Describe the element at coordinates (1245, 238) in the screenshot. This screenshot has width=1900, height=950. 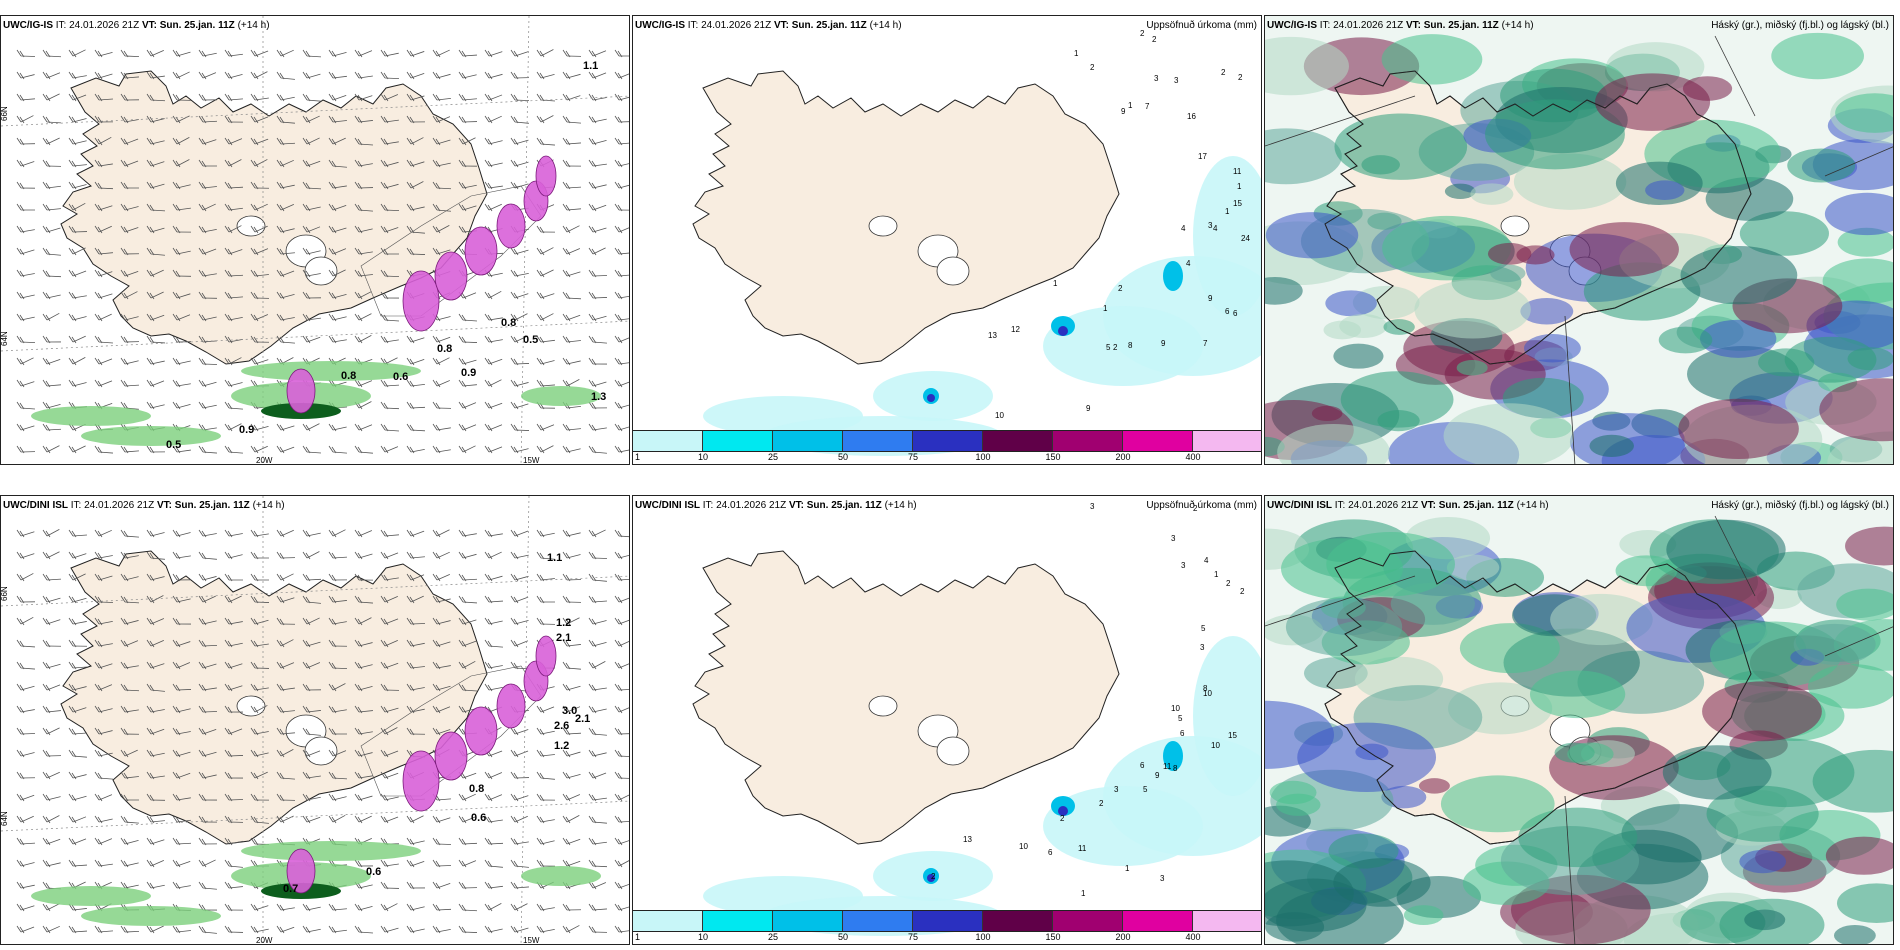
I see `value-label: 24` at that location.